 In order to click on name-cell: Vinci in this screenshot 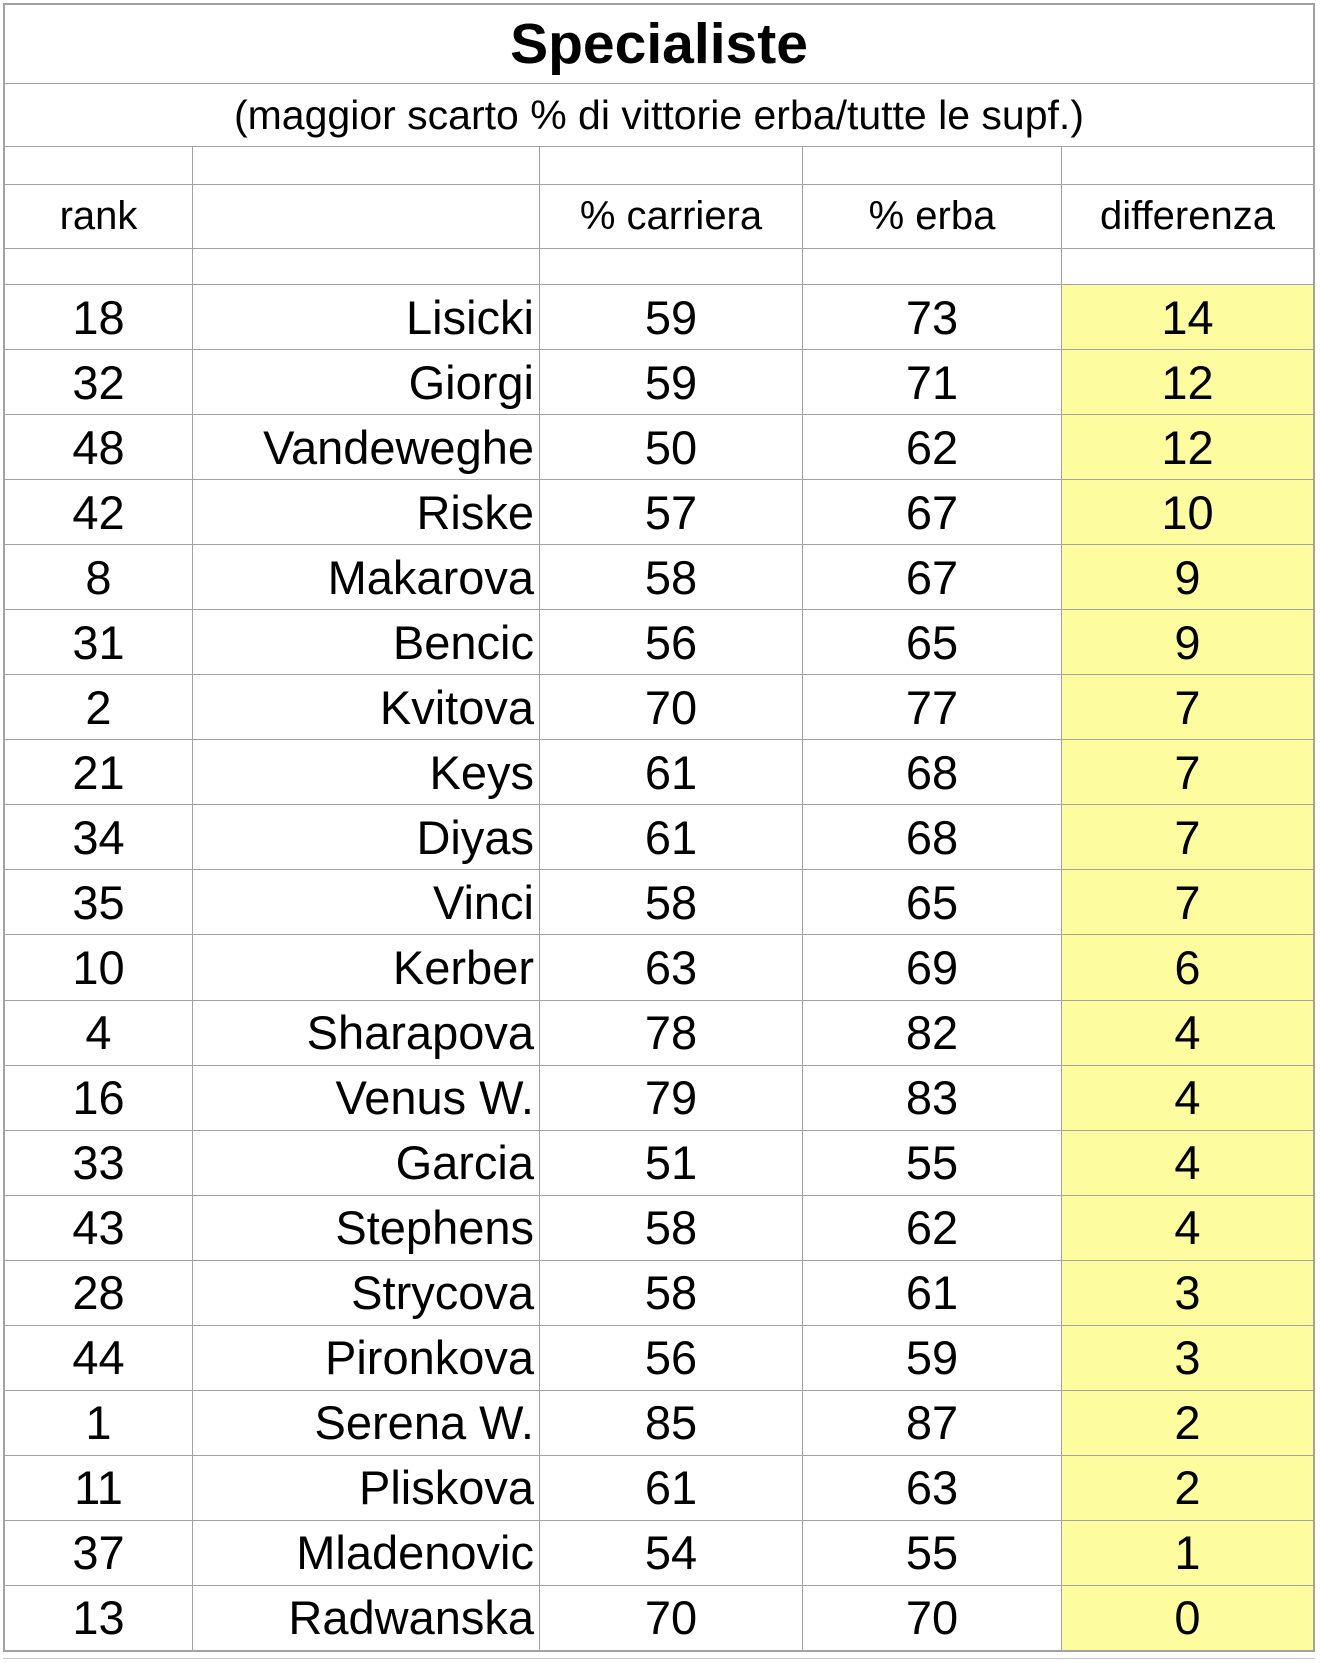, I will do `click(366, 902)`.